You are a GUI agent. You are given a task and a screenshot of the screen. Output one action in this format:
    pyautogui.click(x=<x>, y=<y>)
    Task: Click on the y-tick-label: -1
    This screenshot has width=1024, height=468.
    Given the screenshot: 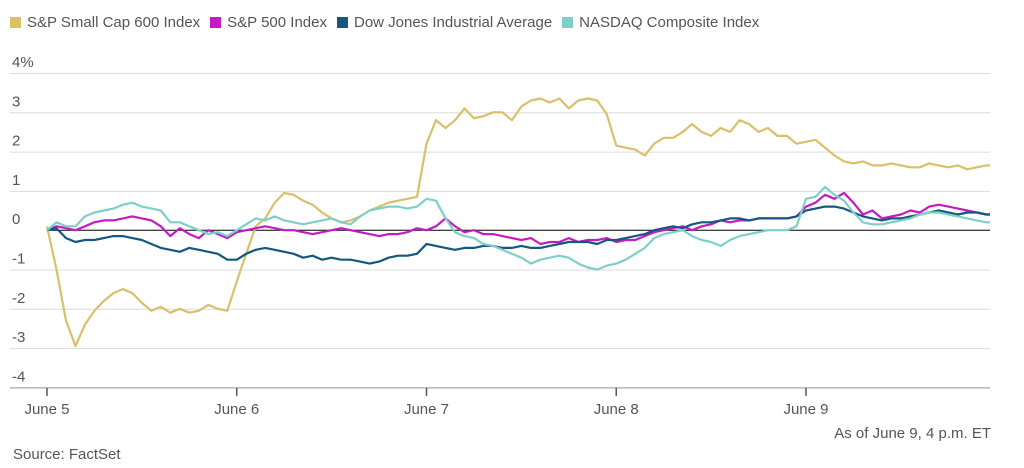 What is the action you would take?
    pyautogui.click(x=18, y=259)
    